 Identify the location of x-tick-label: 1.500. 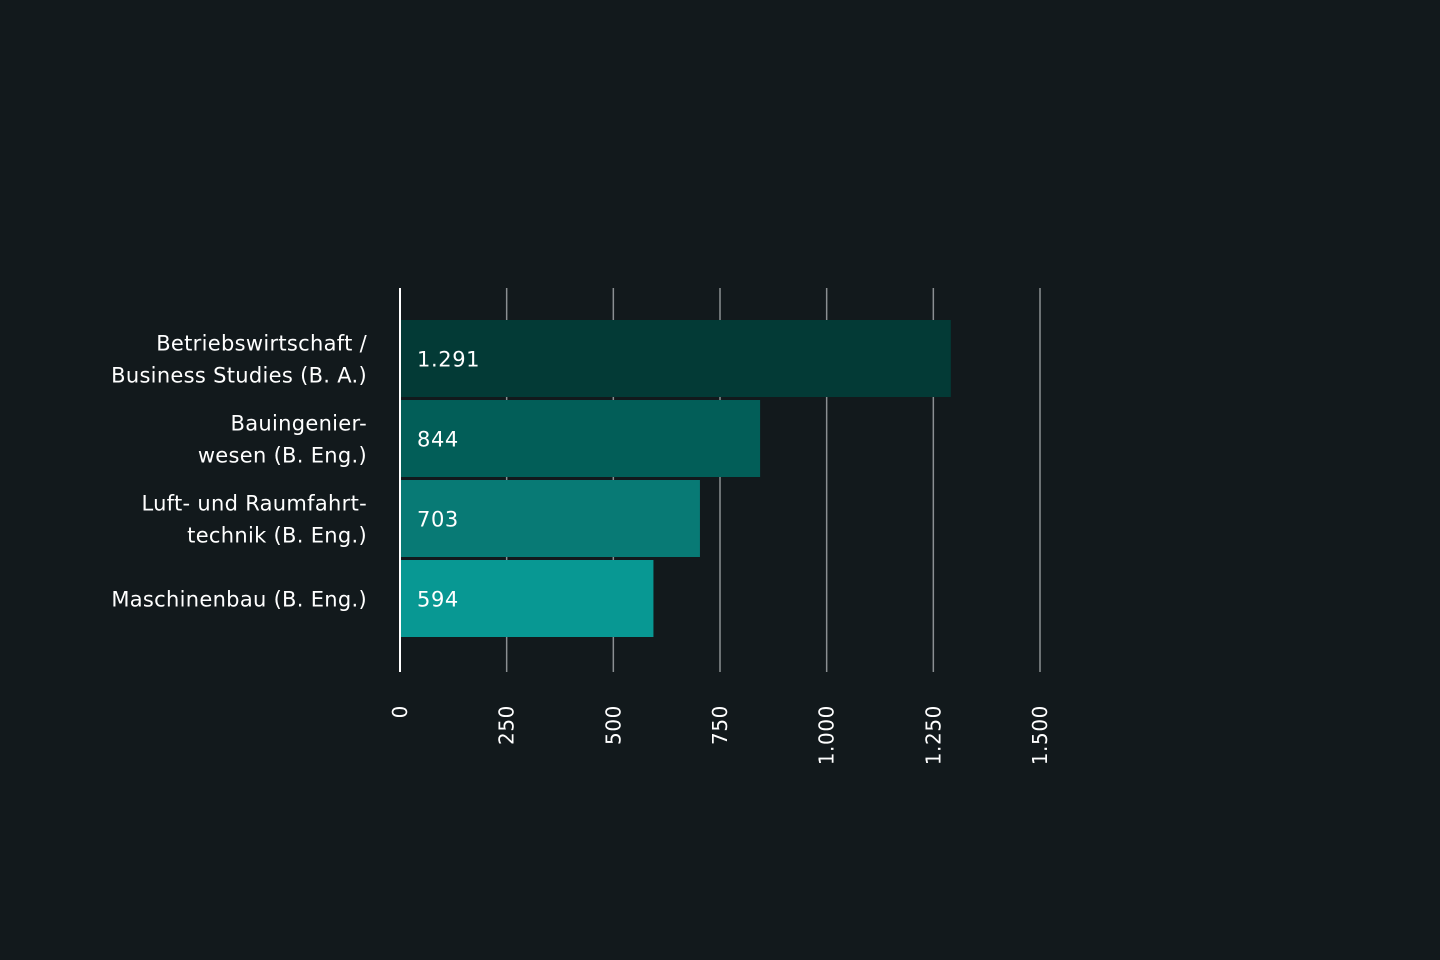
(1040, 735).